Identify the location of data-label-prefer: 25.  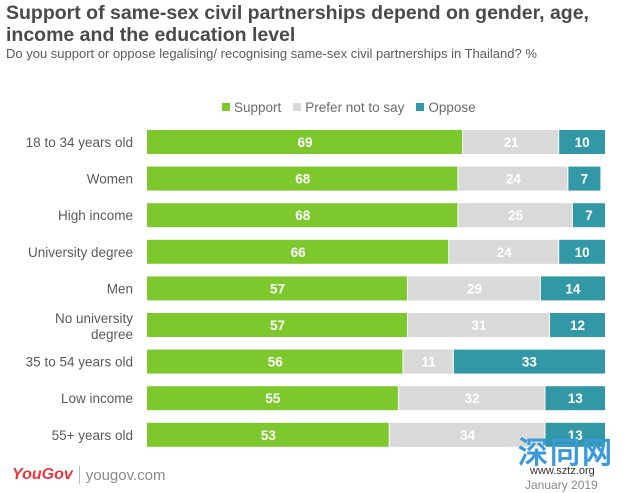
(516, 215).